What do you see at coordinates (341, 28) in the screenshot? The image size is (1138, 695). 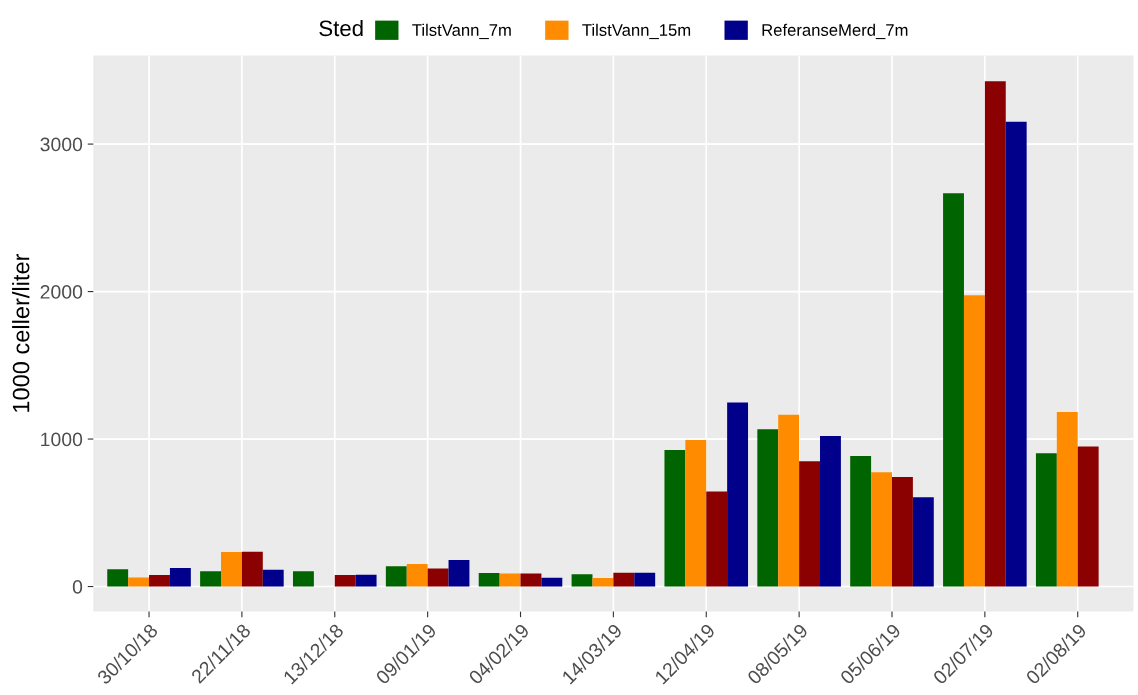 I see `legend-title: Sted` at bounding box center [341, 28].